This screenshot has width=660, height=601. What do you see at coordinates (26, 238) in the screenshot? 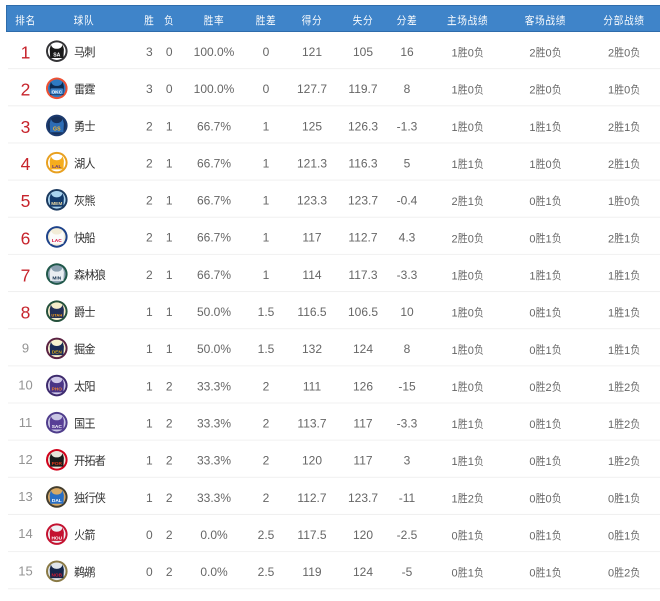
I see `svg-text: 6` at bounding box center [26, 238].